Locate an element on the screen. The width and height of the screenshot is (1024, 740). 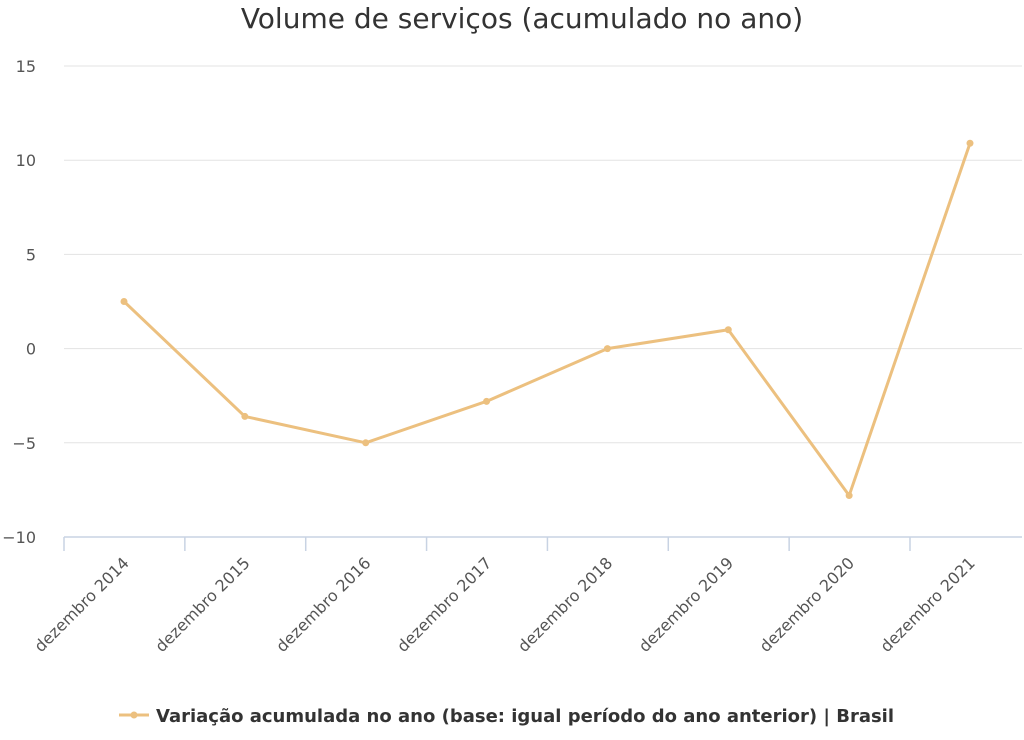
y-tick-label: 0 is located at coordinates (31, 349).